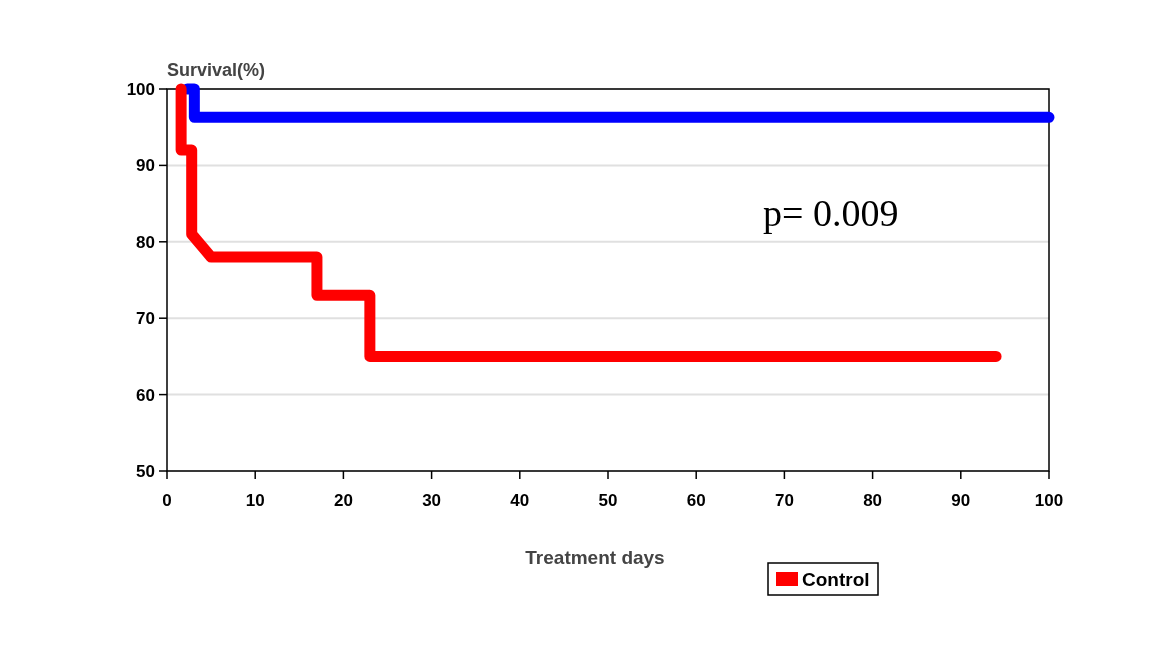 The height and width of the screenshot is (656, 1153). I want to click on y-tick-label: 70, so click(145, 319).